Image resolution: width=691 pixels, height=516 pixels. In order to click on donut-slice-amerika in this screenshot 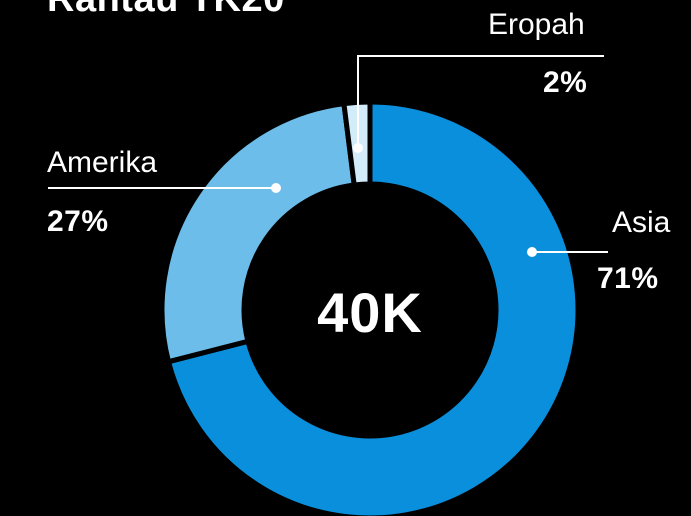, I will do `click(258, 232)`.